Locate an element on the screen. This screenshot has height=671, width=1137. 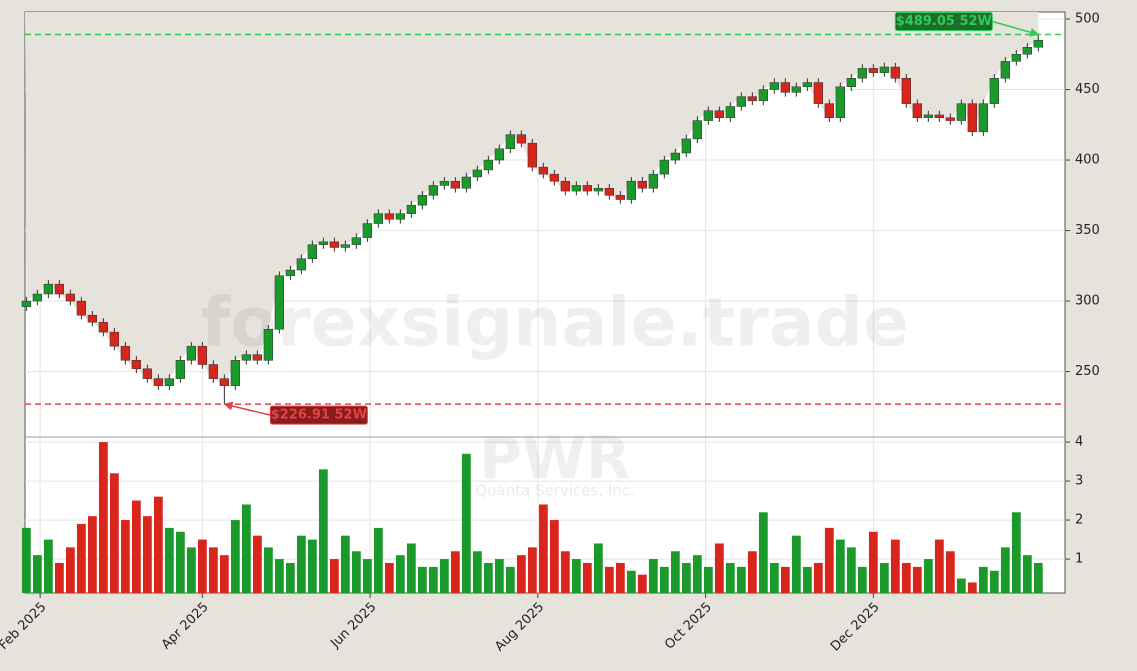
annotation-label: $489.05 52W is located at coordinates (944, 21).